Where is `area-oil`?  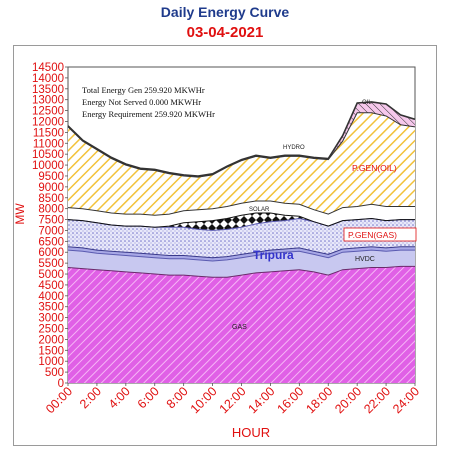 area-oil is located at coordinates (241, 139).